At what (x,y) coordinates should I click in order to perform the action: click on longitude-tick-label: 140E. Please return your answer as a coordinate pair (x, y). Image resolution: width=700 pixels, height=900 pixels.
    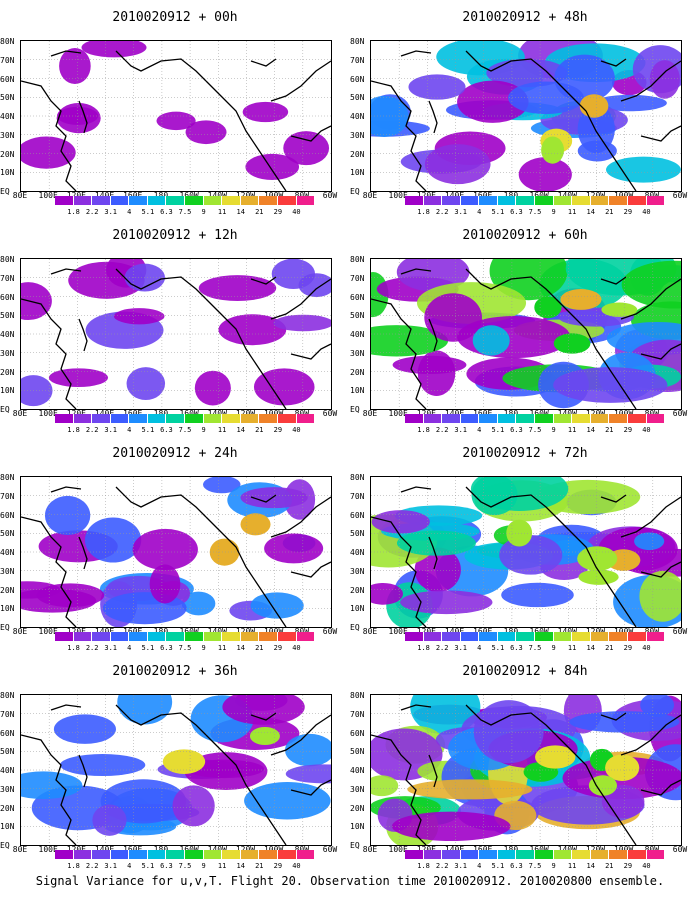
    Looking at the image, I should click on (104, 413).